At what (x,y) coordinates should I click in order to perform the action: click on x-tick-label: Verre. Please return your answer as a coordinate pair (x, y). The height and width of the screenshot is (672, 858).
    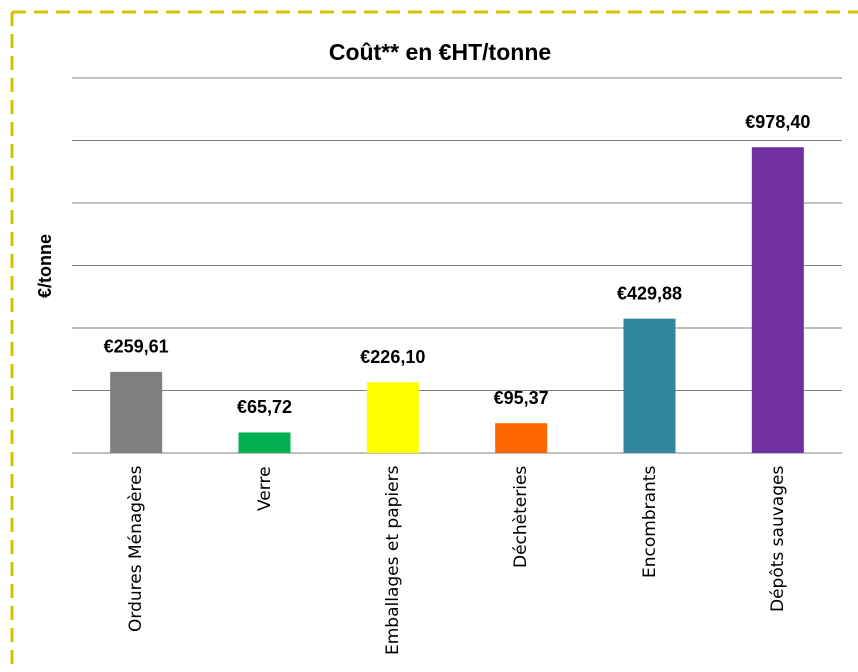
    Looking at the image, I should click on (264, 488).